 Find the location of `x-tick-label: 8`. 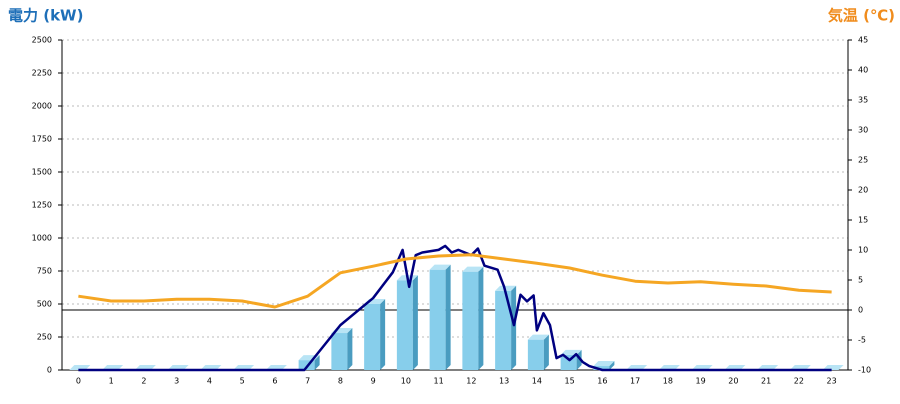

x-tick-label: 8 is located at coordinates (340, 381).